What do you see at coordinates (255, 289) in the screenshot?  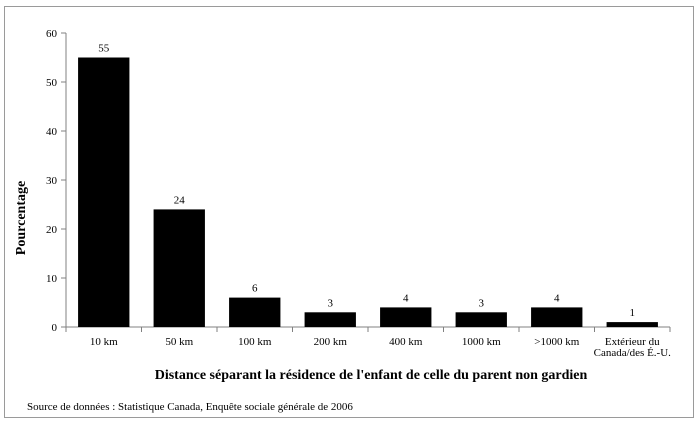 I see `bar-value-label: 6` at bounding box center [255, 289].